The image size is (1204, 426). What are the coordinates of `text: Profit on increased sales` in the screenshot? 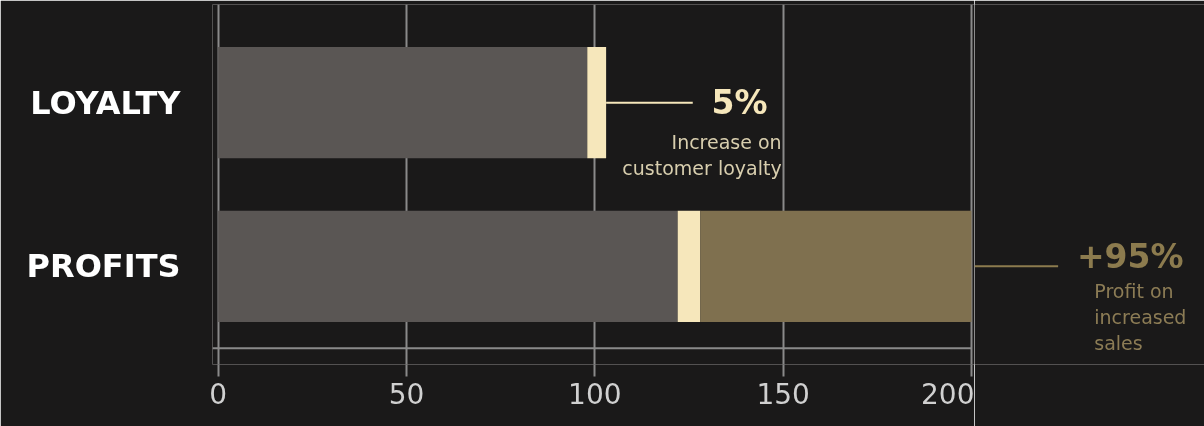 It's located at (1140, 317).